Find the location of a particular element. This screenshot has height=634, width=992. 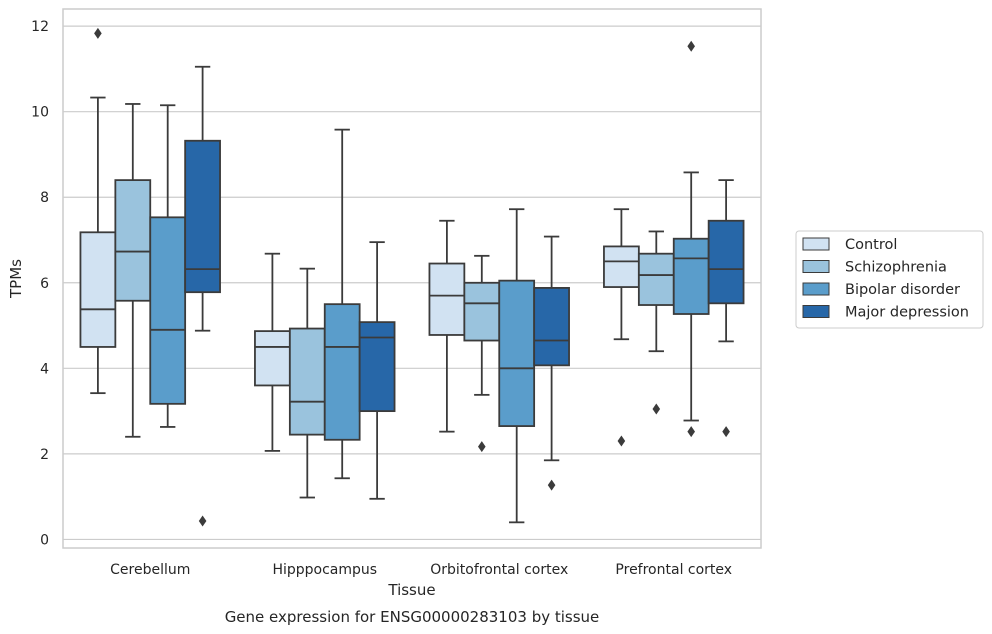

legend-item-control: Control is located at coordinates (849, 245).